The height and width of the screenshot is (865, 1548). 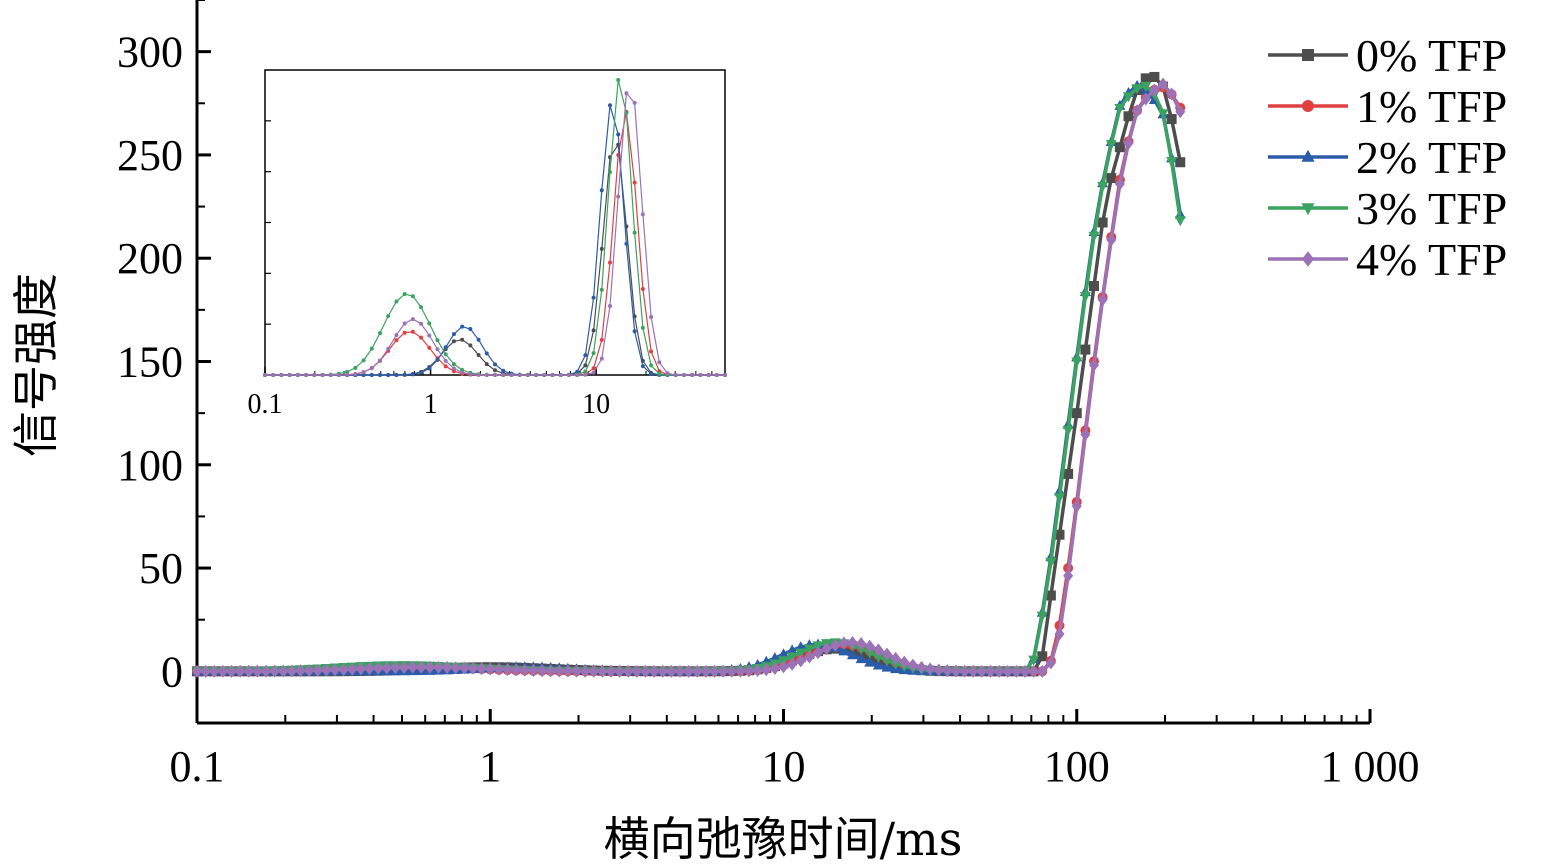 What do you see at coordinates (487, 244) in the screenshot?
I see `inset-plot: 0.1 1 10` at bounding box center [487, 244].